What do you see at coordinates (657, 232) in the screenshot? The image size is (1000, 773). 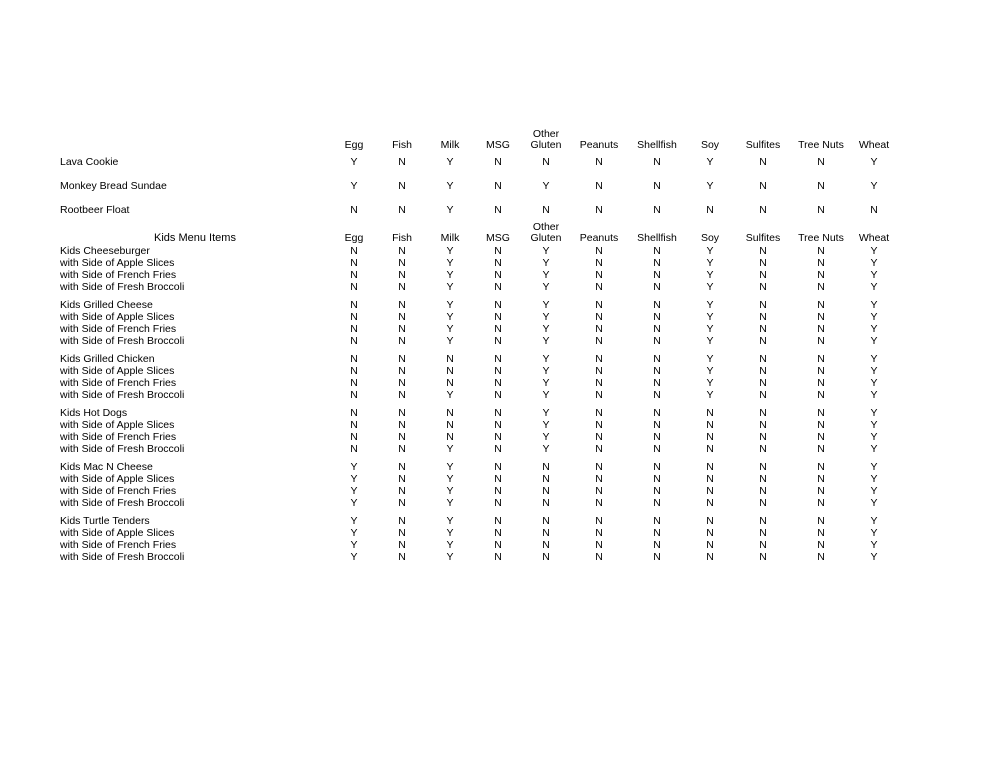 I see `column-header-shellfish: Shellfish` at bounding box center [657, 232].